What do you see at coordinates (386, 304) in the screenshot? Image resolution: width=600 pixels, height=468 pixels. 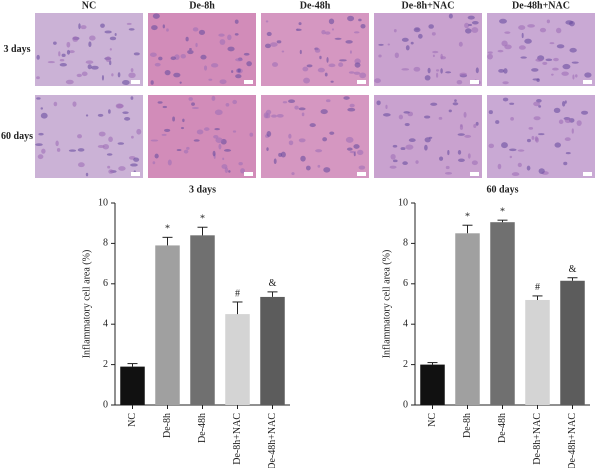 I see `y-axis-title: Inflammatory cell area (%)` at bounding box center [386, 304].